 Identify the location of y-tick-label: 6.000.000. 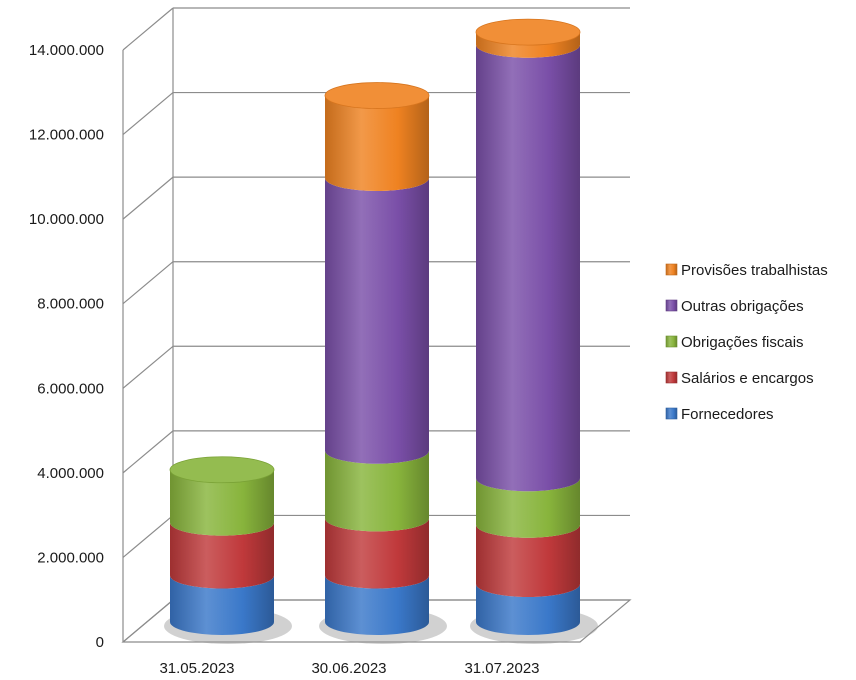
(70, 388).